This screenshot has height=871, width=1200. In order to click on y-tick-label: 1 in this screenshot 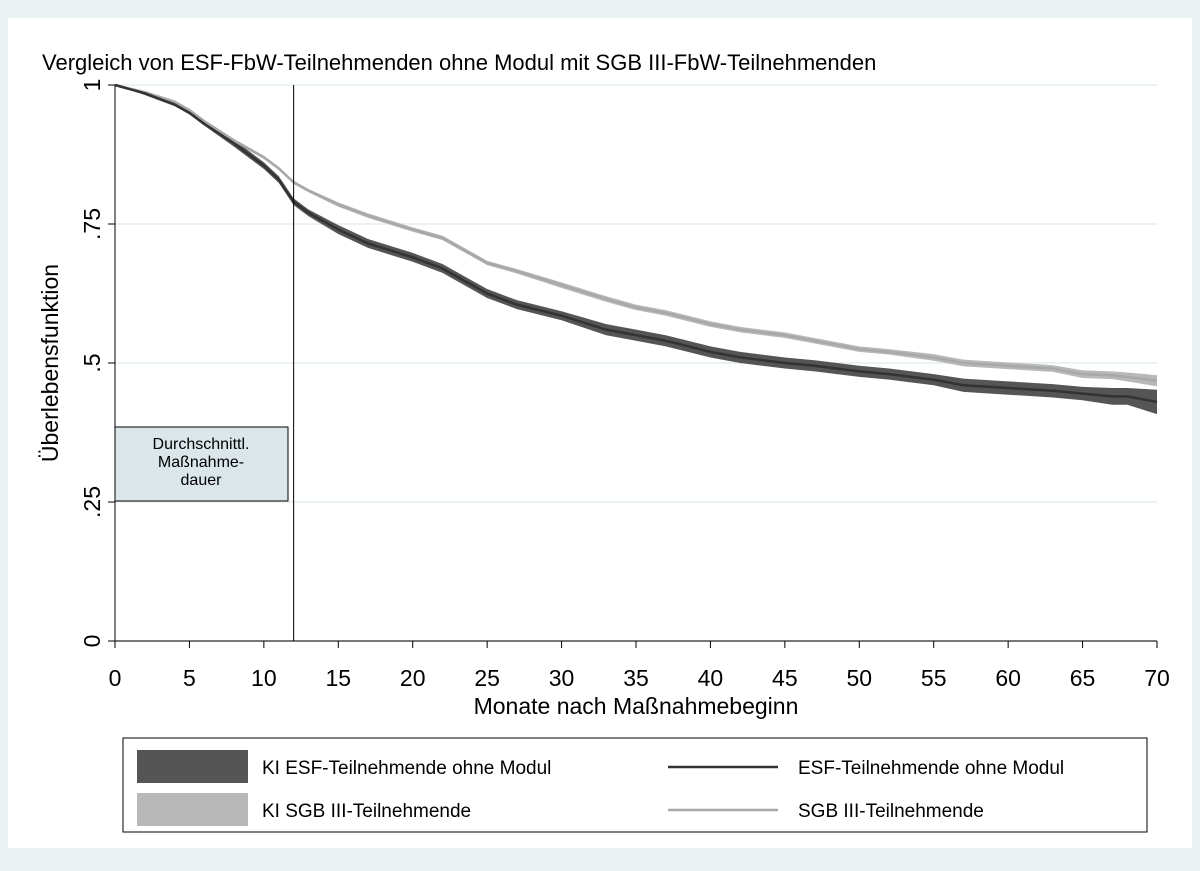, I will do `click(92, 85)`.